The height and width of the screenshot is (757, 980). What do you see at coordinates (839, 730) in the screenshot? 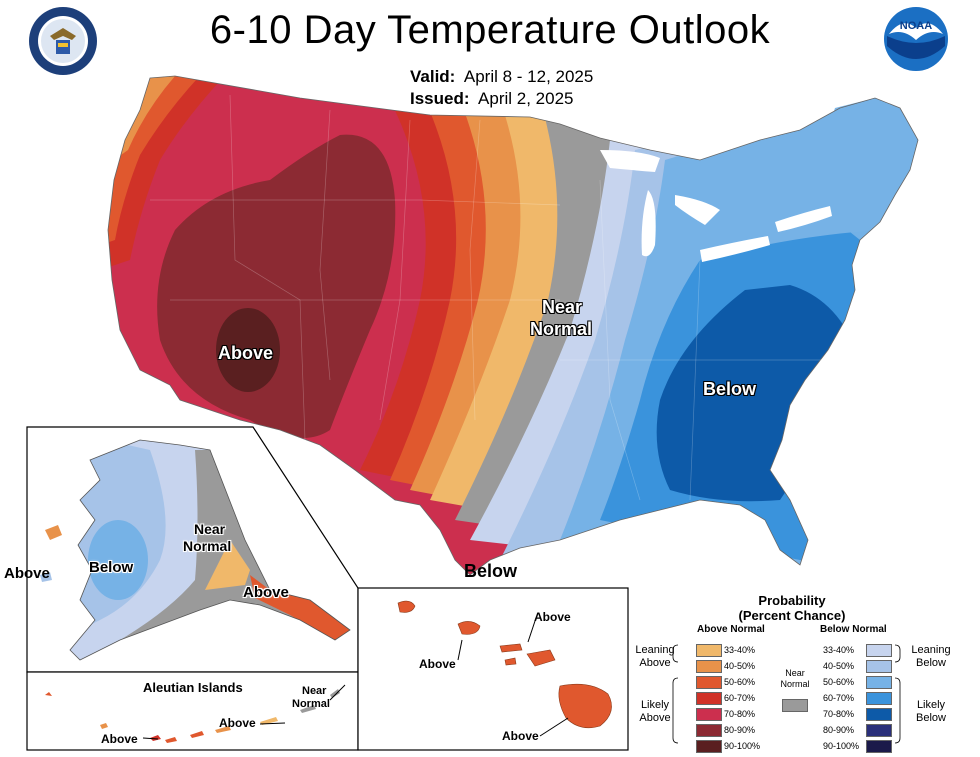
I see `below-bin-label: 80-90%` at bounding box center [839, 730].